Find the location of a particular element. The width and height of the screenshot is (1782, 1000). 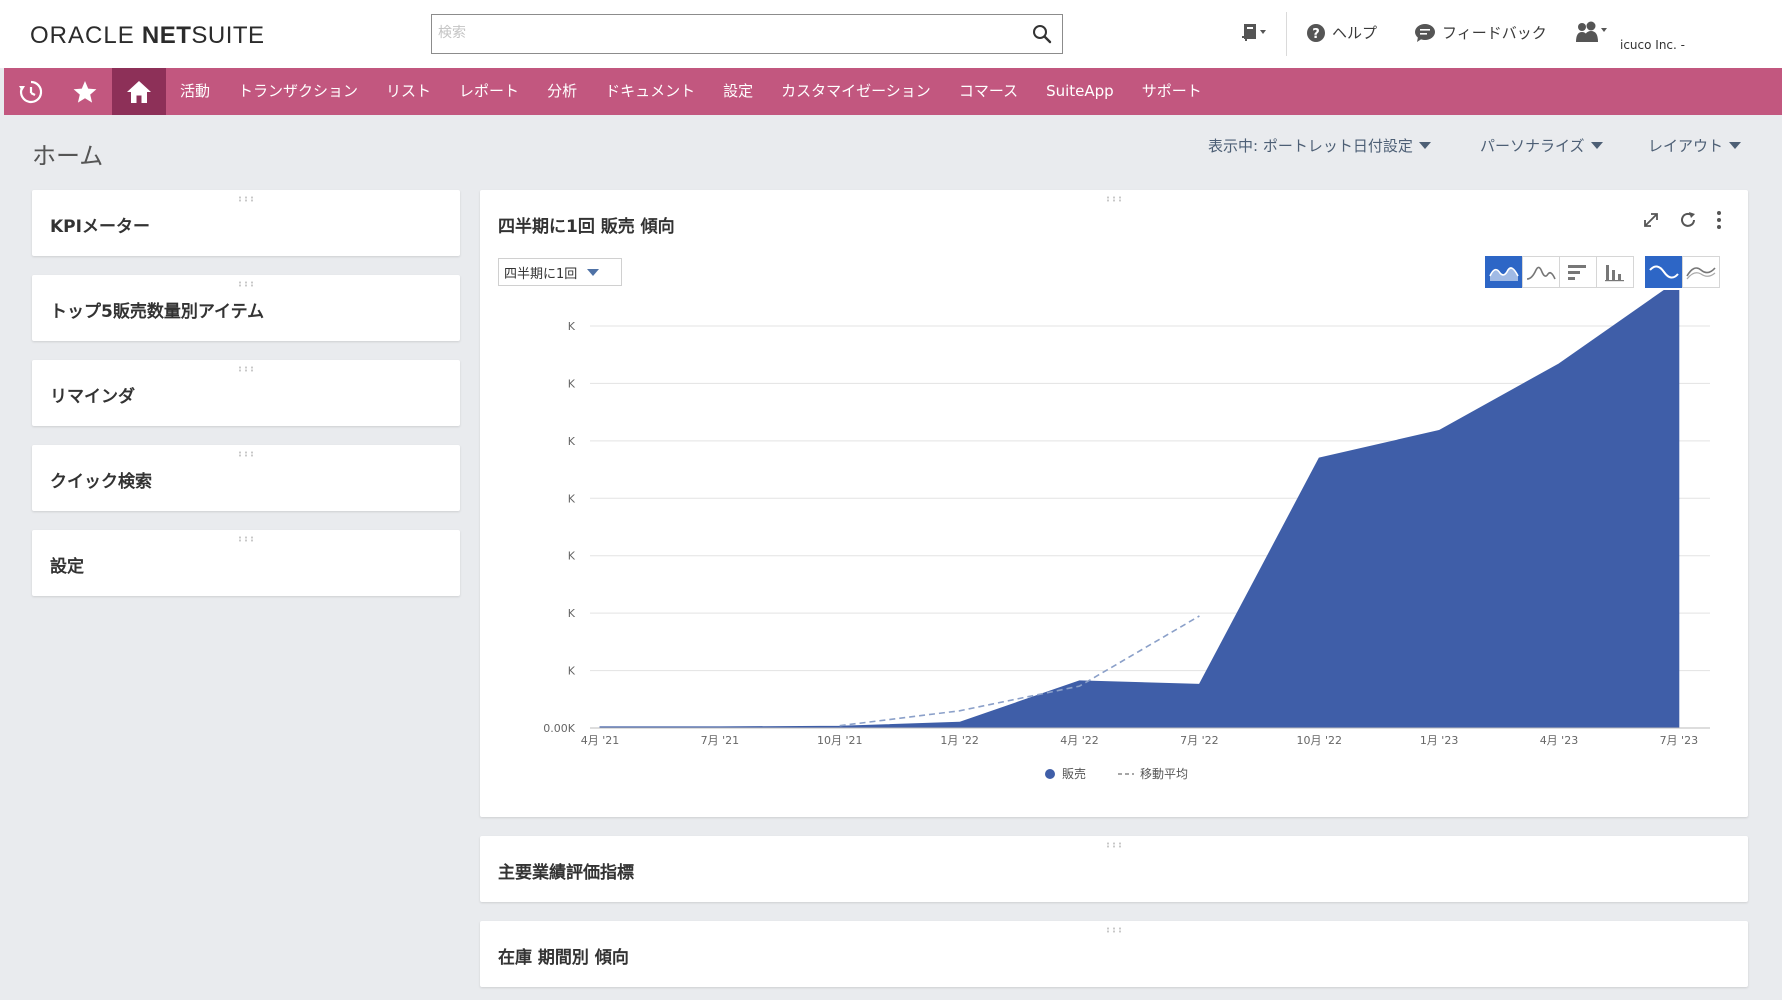

home-icon is located at coordinates (139, 91).